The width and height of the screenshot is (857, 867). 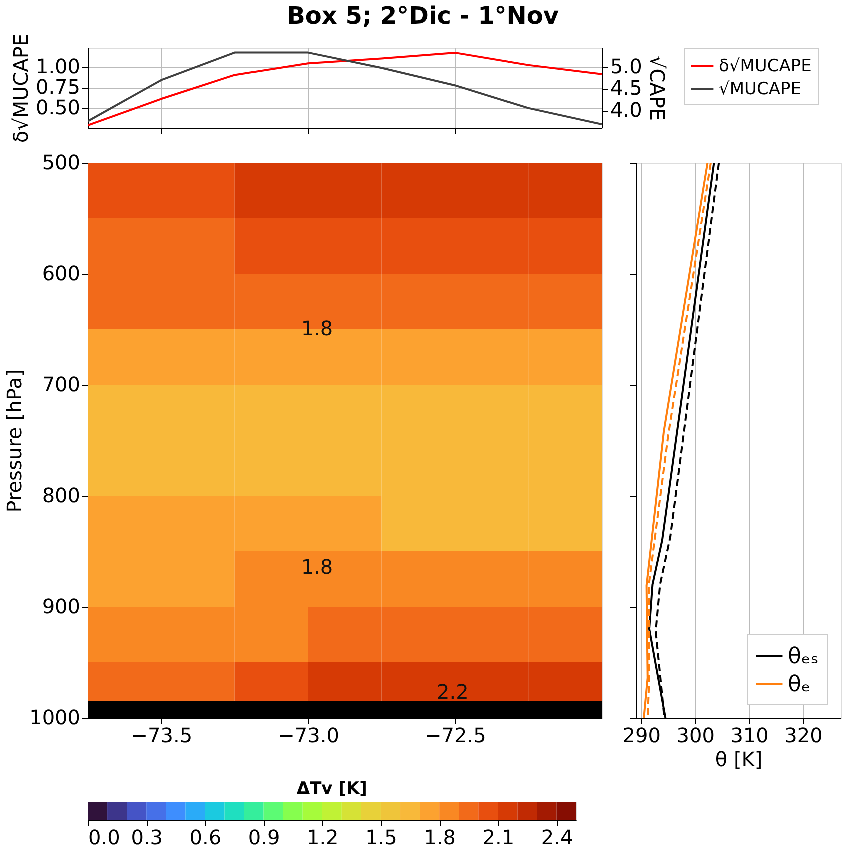 I want to click on y-tick-label: 700, so click(x=61, y=384).